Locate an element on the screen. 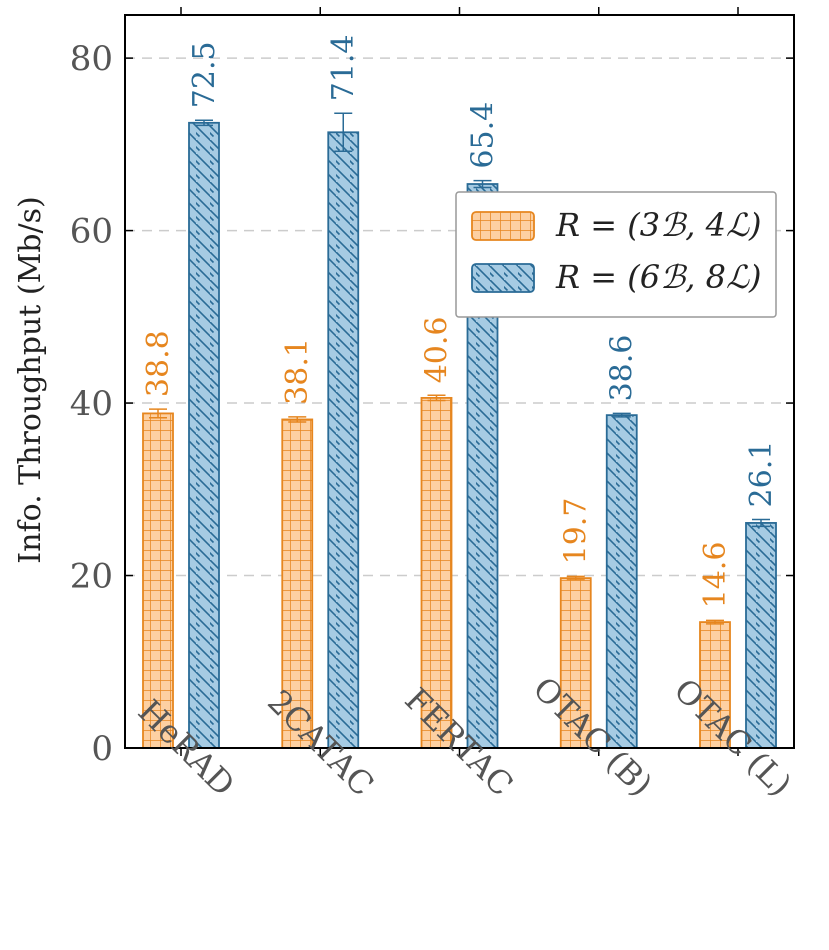  x-tick-label: FERTAC is located at coordinates (458, 741).